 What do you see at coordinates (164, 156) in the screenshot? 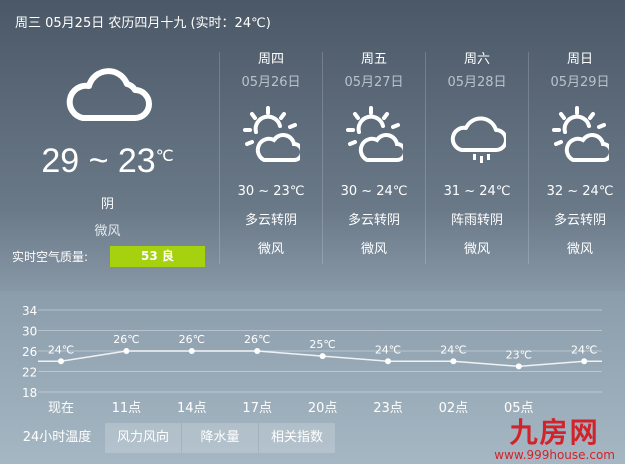
I see `temp-unit: ℃` at bounding box center [164, 156].